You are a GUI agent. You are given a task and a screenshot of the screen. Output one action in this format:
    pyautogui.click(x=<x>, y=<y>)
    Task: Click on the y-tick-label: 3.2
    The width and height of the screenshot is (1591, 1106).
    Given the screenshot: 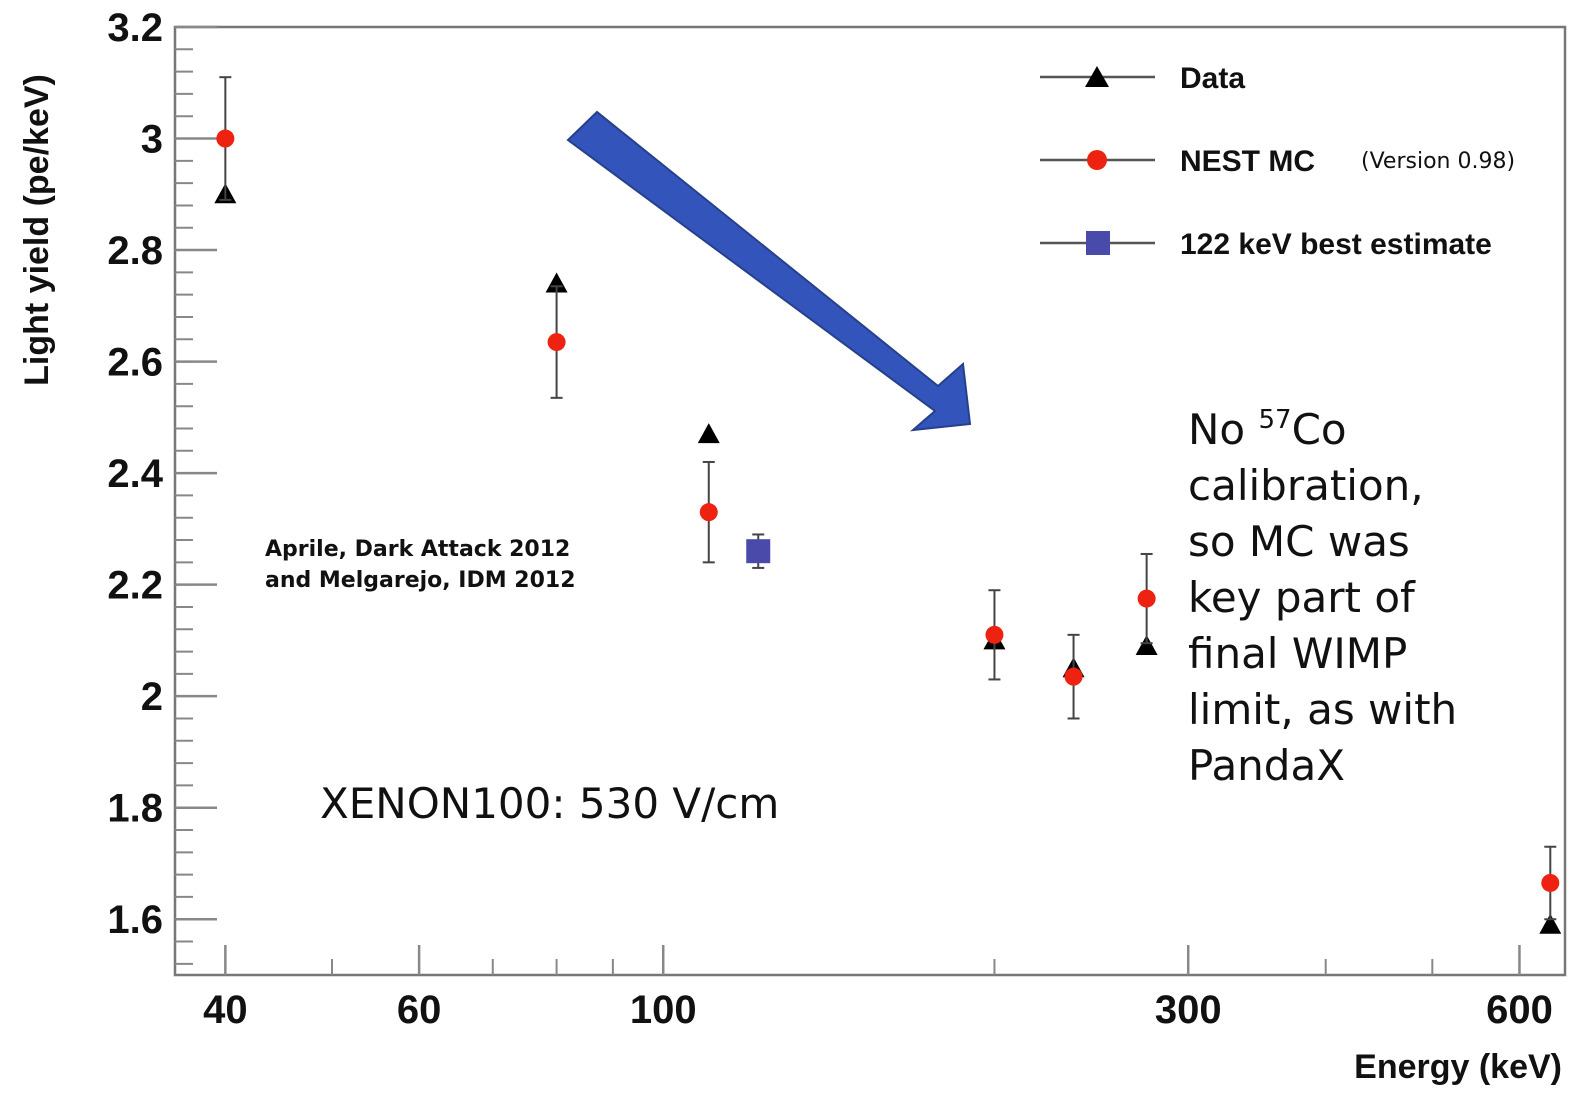 What is the action you would take?
    pyautogui.click(x=135, y=28)
    